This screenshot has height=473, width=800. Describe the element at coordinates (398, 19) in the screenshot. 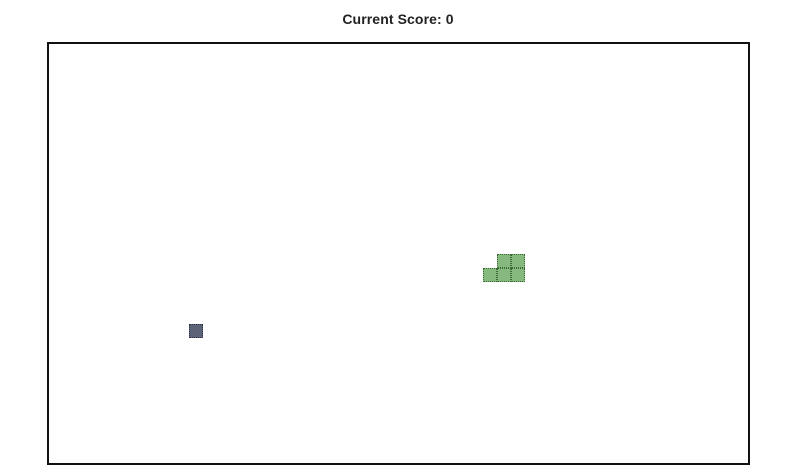

I see `current-score-label: Current Score: 0` at that location.